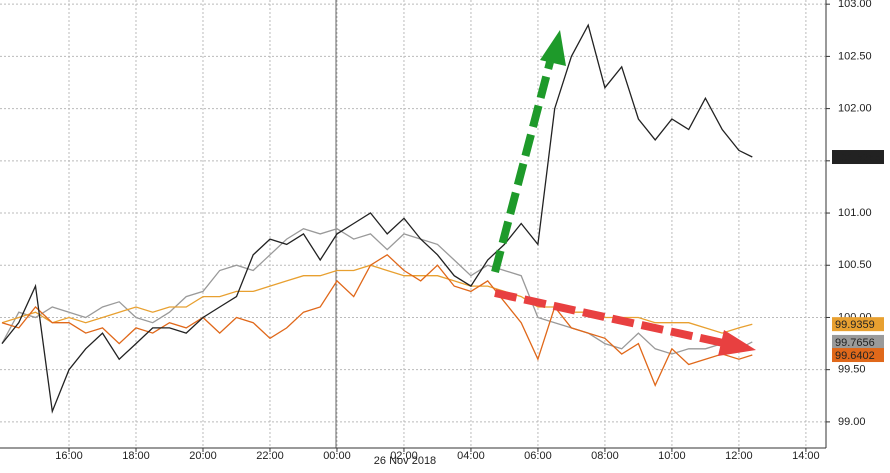 Image resolution: width=890 pixels, height=473 pixels. Describe the element at coordinates (605, 456) in the screenshot. I see `x-tick-label: 08:00` at that location.